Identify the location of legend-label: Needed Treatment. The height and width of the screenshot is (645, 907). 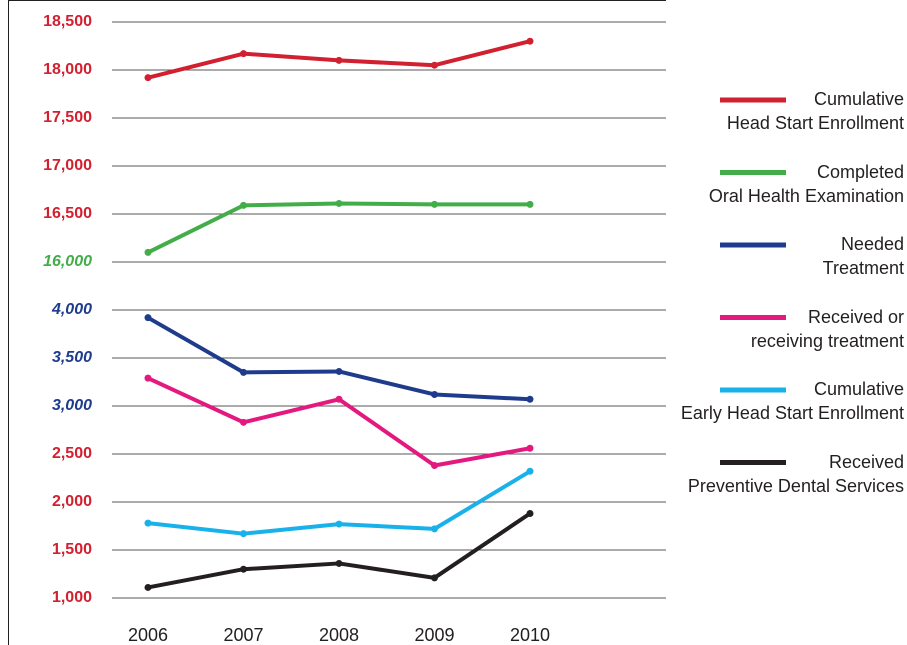
(863, 256).